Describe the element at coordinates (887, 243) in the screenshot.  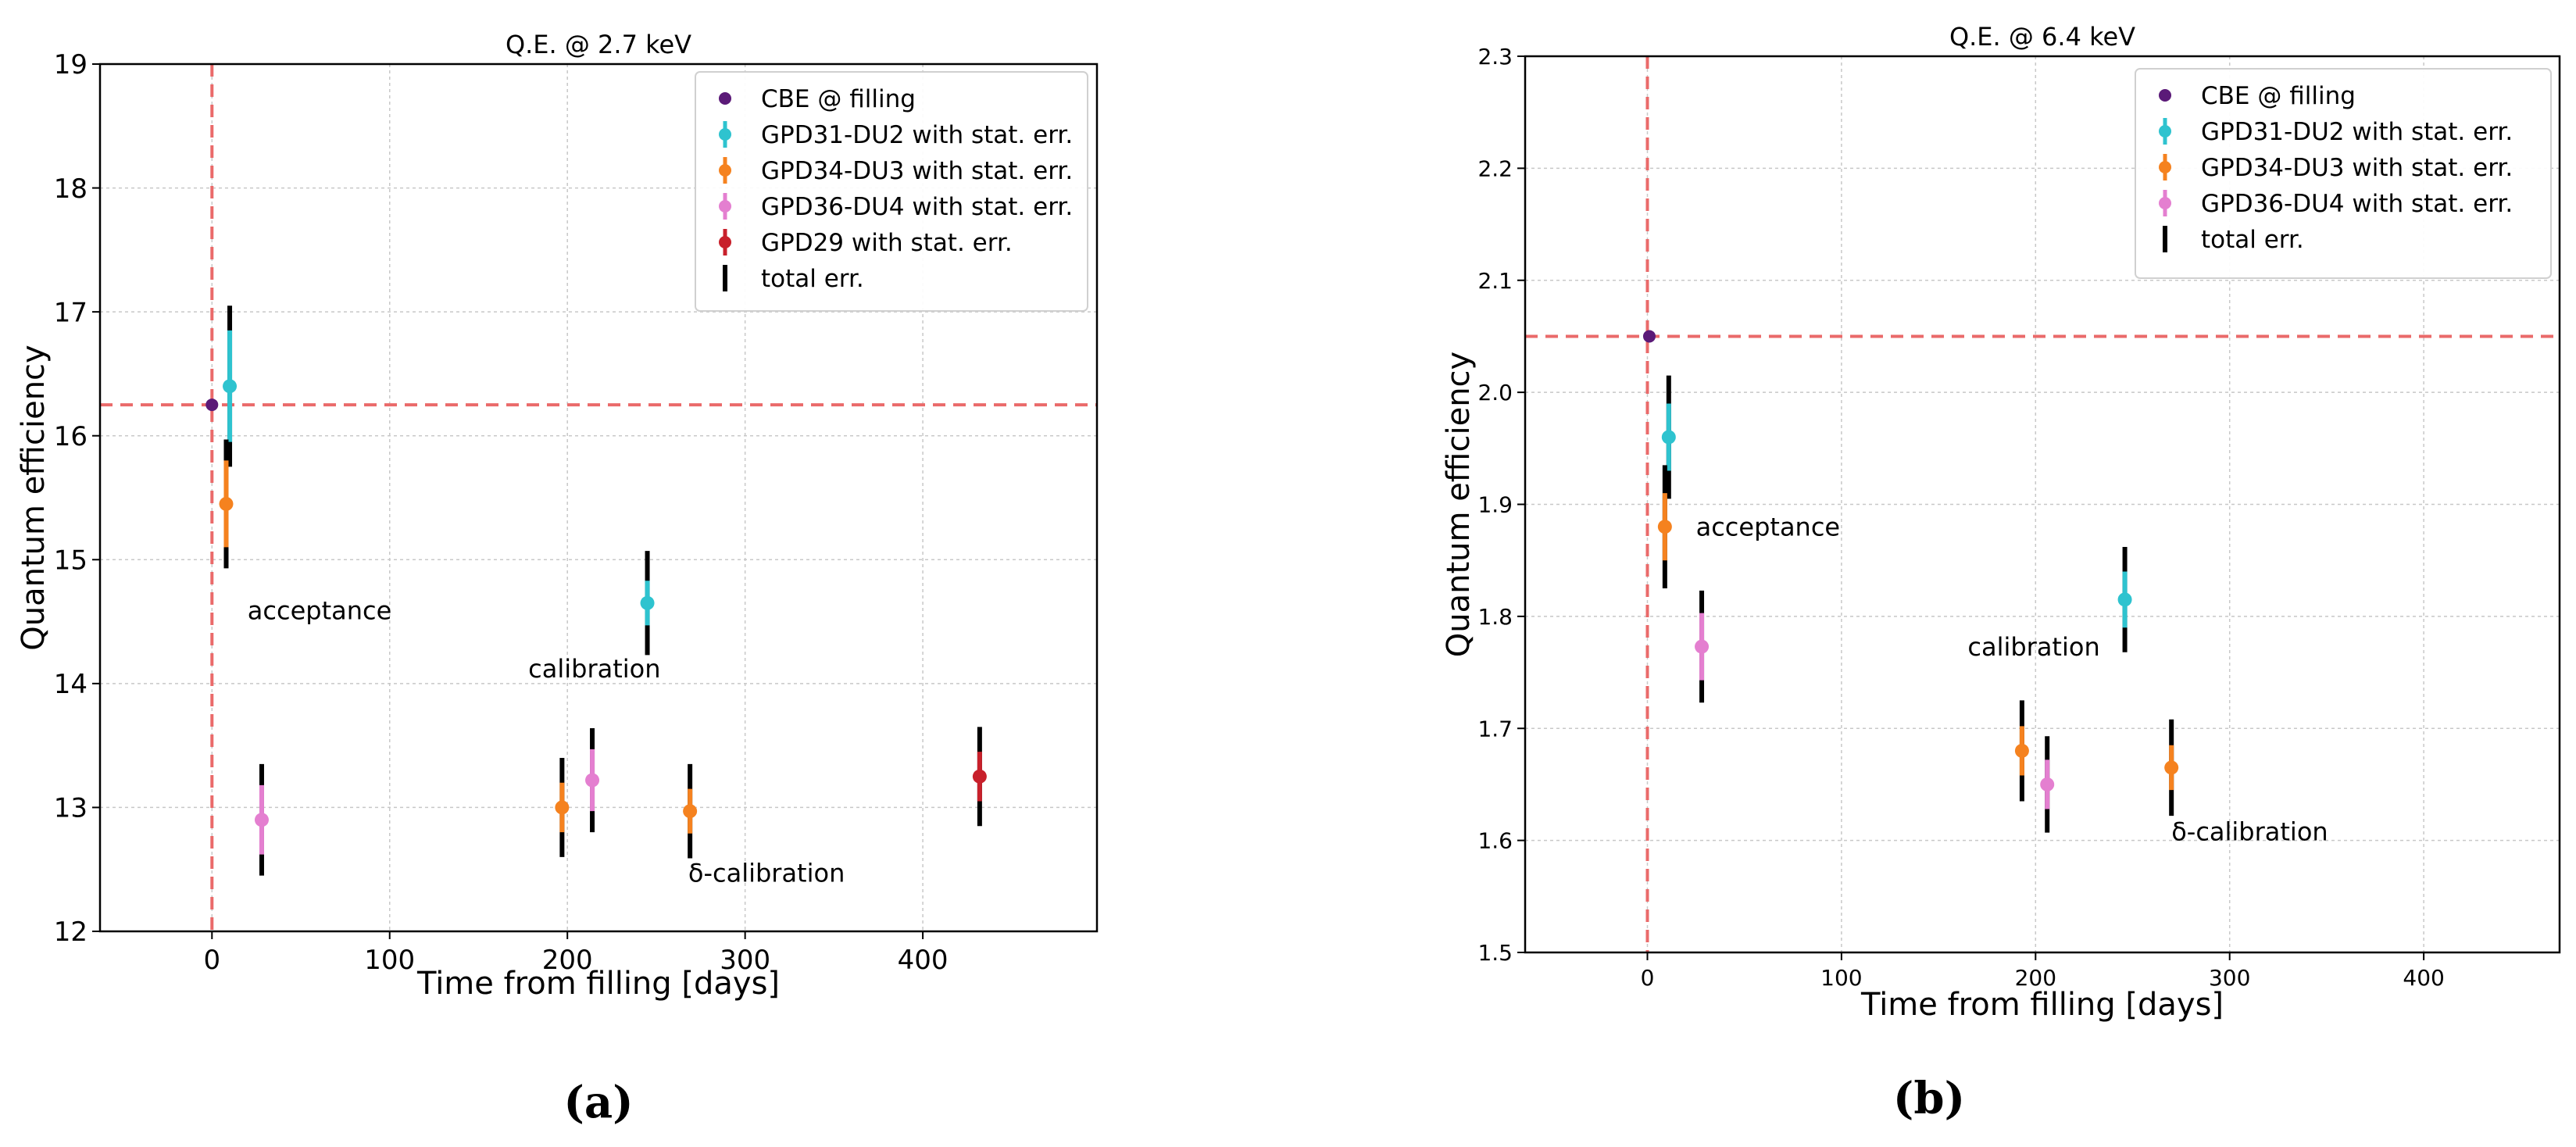
I see `legend-label: GPD29 with stat. err.` at that location.